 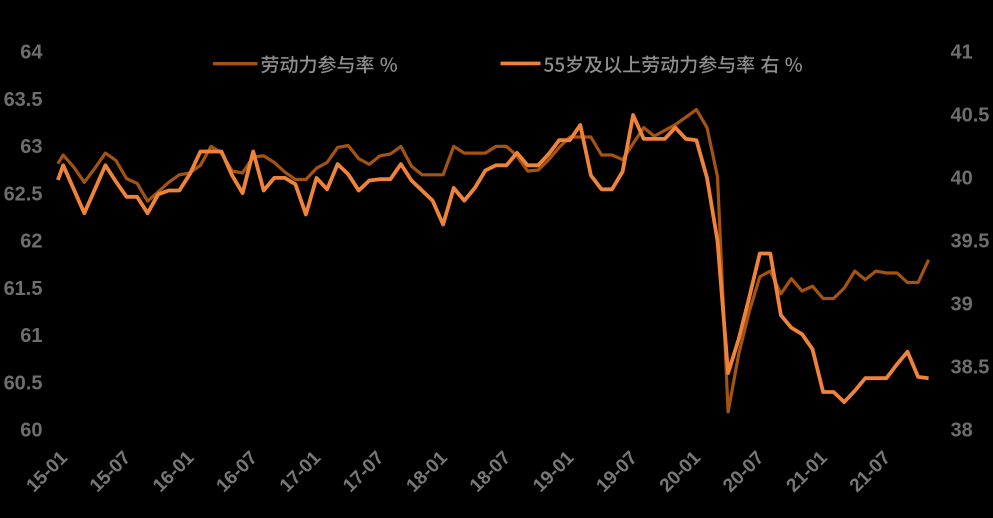 What do you see at coordinates (490, 471) in the screenshot?
I see `svg-text: 18-07` at bounding box center [490, 471].